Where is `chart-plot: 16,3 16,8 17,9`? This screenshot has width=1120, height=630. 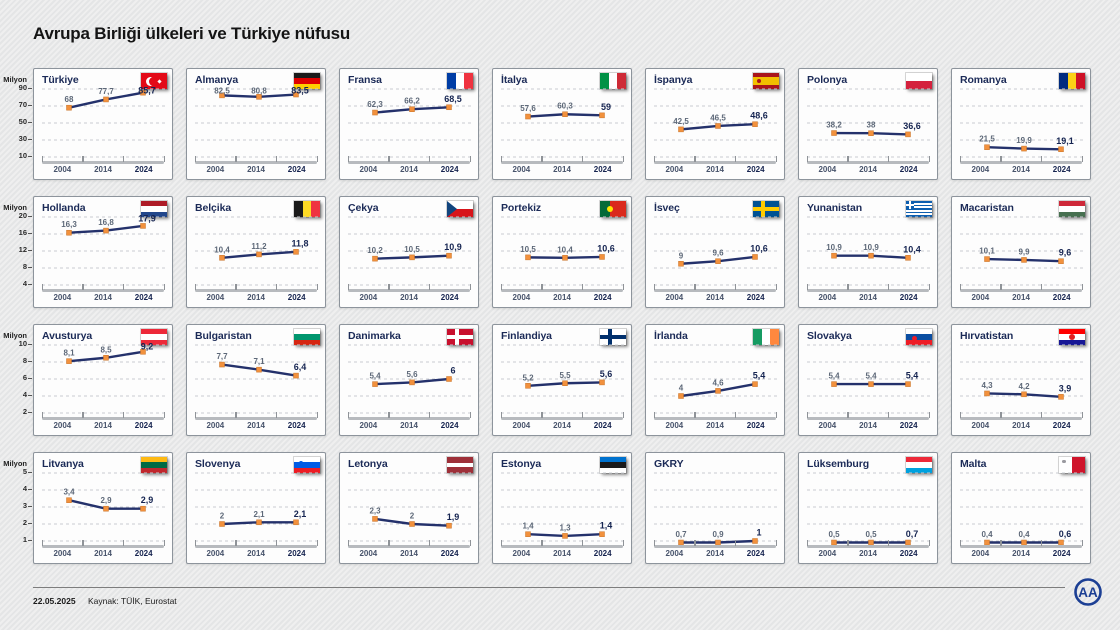 chart-plot: 16,3 16,8 17,9 is located at coordinates (104, 250).